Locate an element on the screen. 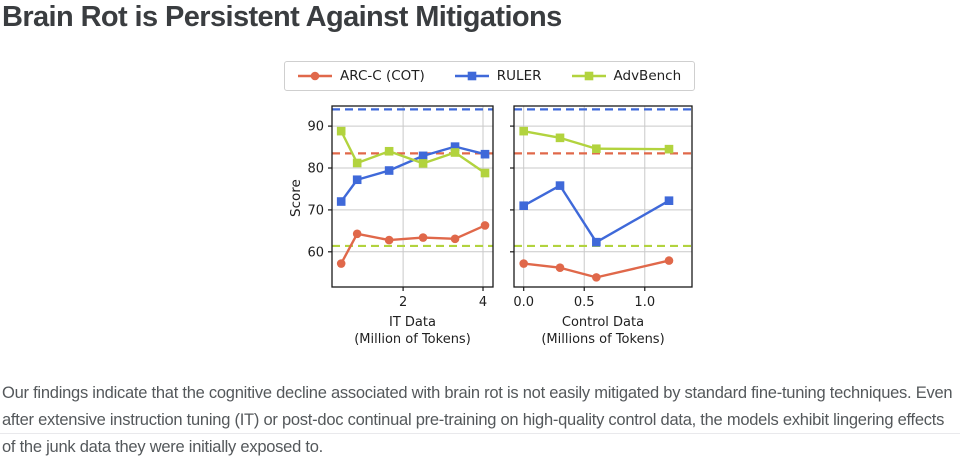  svg-text: Control Data is located at coordinates (603, 322).